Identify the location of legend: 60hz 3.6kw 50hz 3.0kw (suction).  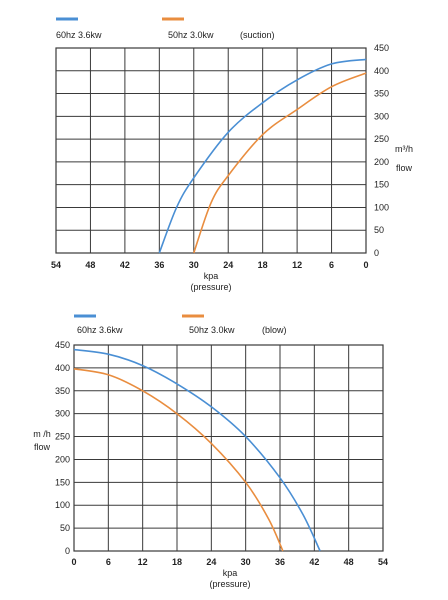
(165, 28).